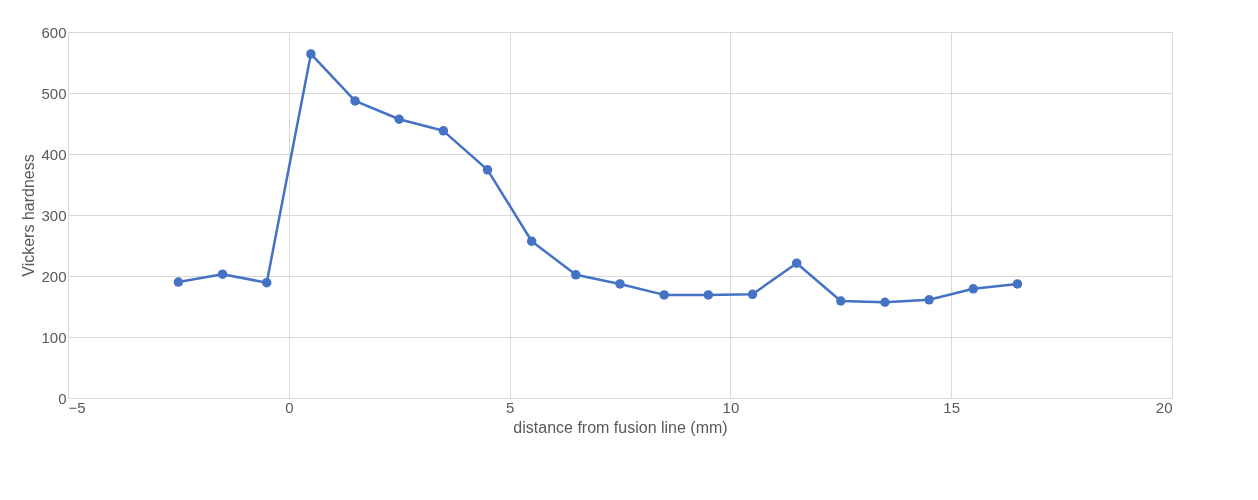 The width and height of the screenshot is (1258, 500). I want to click on y-tick-label: 400, so click(54, 154).